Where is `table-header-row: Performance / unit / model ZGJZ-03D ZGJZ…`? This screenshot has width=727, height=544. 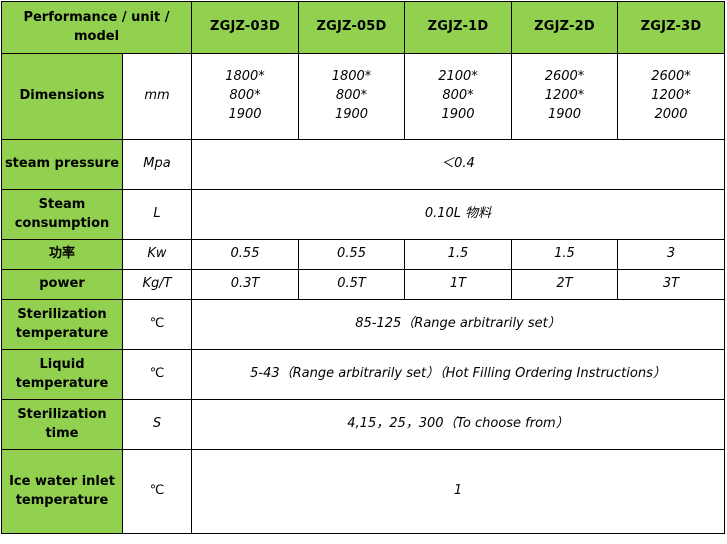 table-header-row: Performance / unit / model ZGJZ-03D ZGJZ… is located at coordinates (363, 27).